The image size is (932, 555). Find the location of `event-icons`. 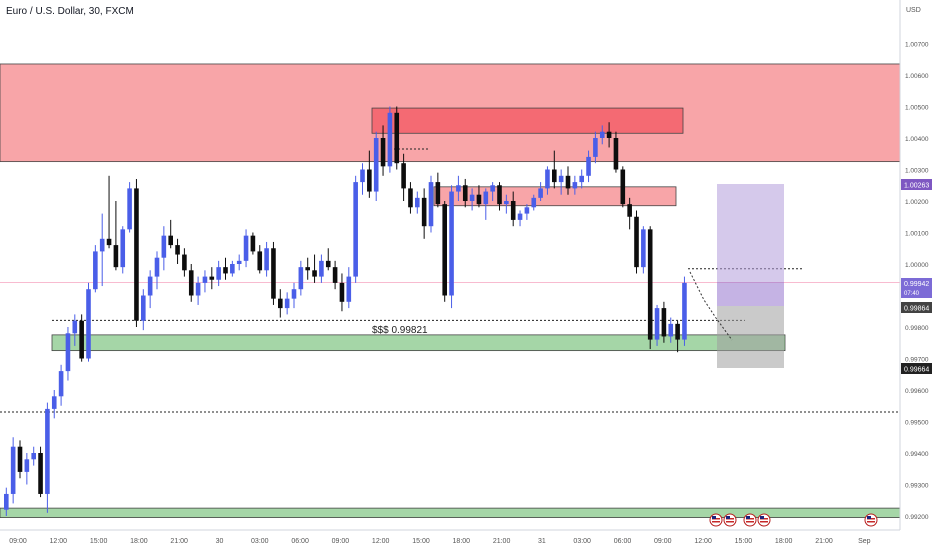

event-icons is located at coordinates (793, 520).